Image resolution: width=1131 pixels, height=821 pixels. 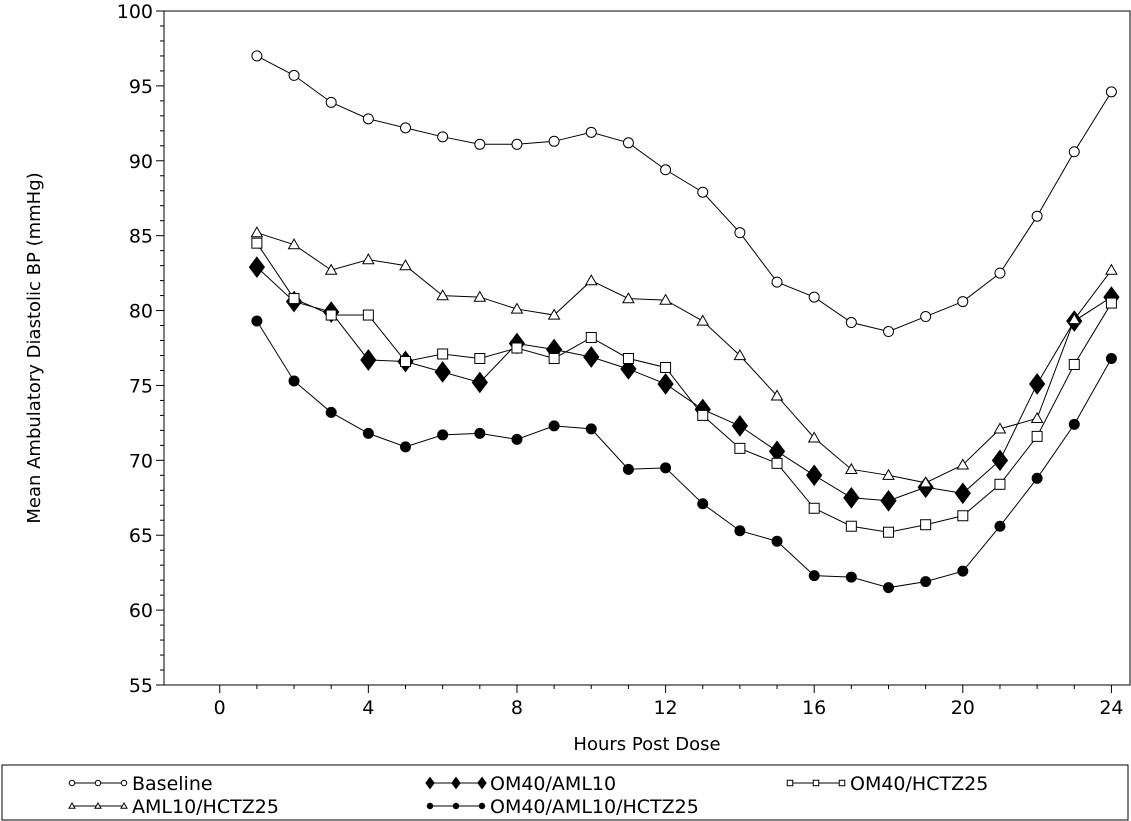 I want to click on legend-label: AML10/HCTZ25, so click(x=205, y=807).